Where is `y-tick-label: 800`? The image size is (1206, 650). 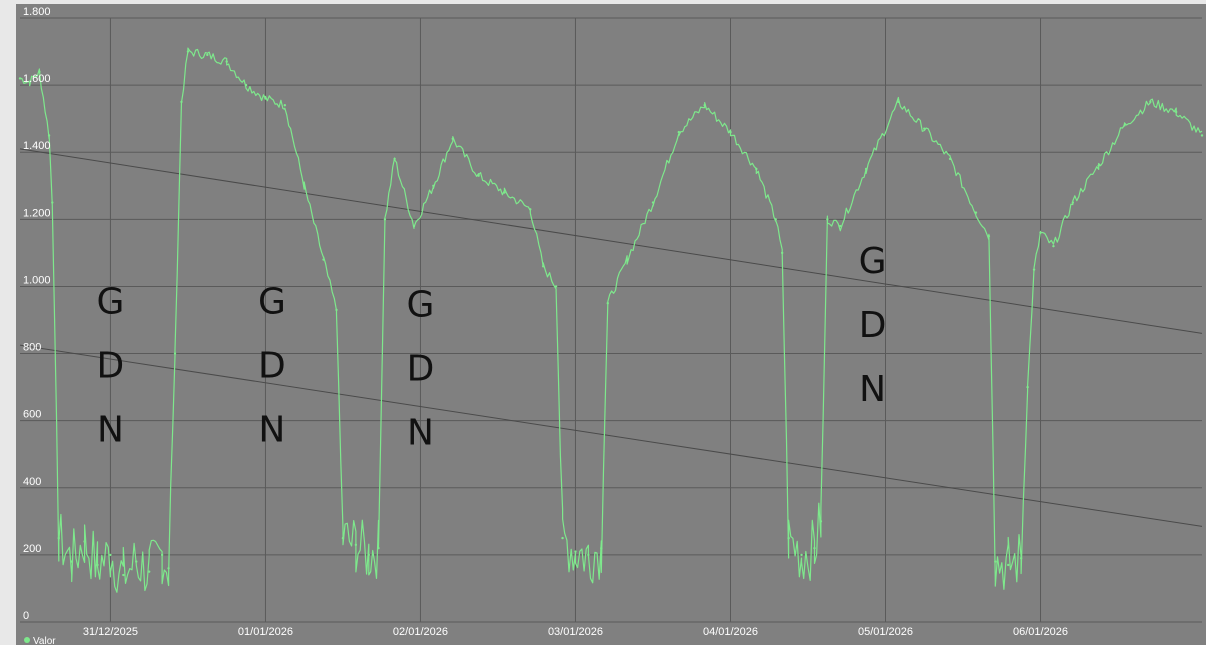
y-tick-label: 800 is located at coordinates (32, 348).